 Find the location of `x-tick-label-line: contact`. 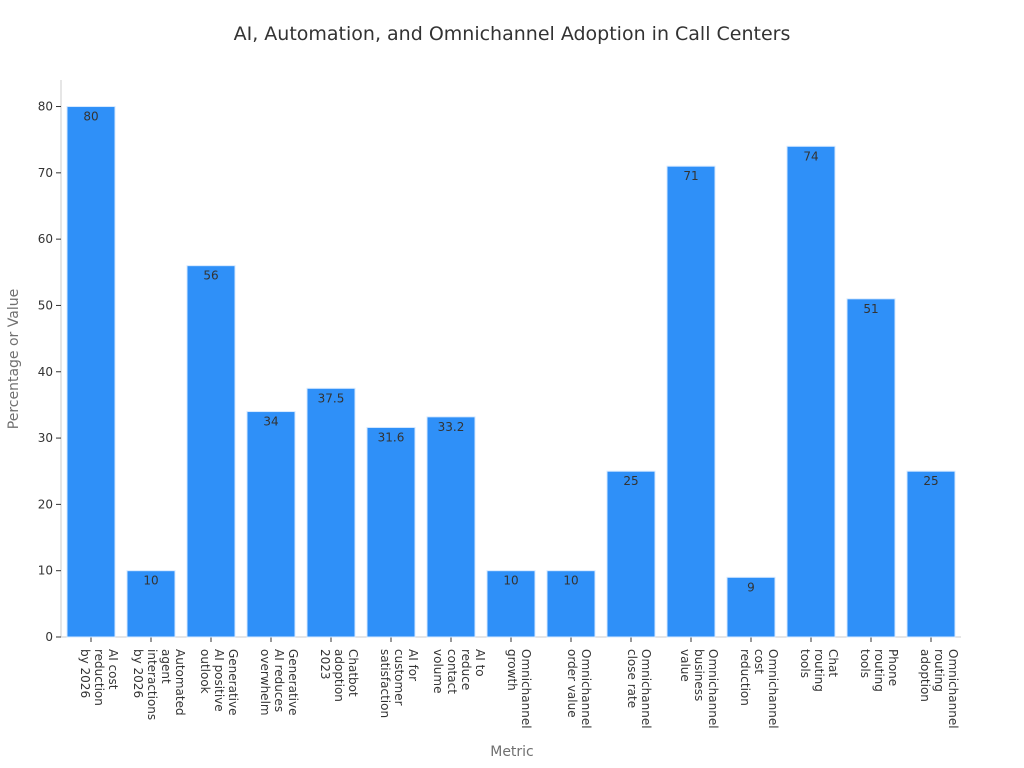

x-tick-label-line: contact is located at coordinates (452, 671).